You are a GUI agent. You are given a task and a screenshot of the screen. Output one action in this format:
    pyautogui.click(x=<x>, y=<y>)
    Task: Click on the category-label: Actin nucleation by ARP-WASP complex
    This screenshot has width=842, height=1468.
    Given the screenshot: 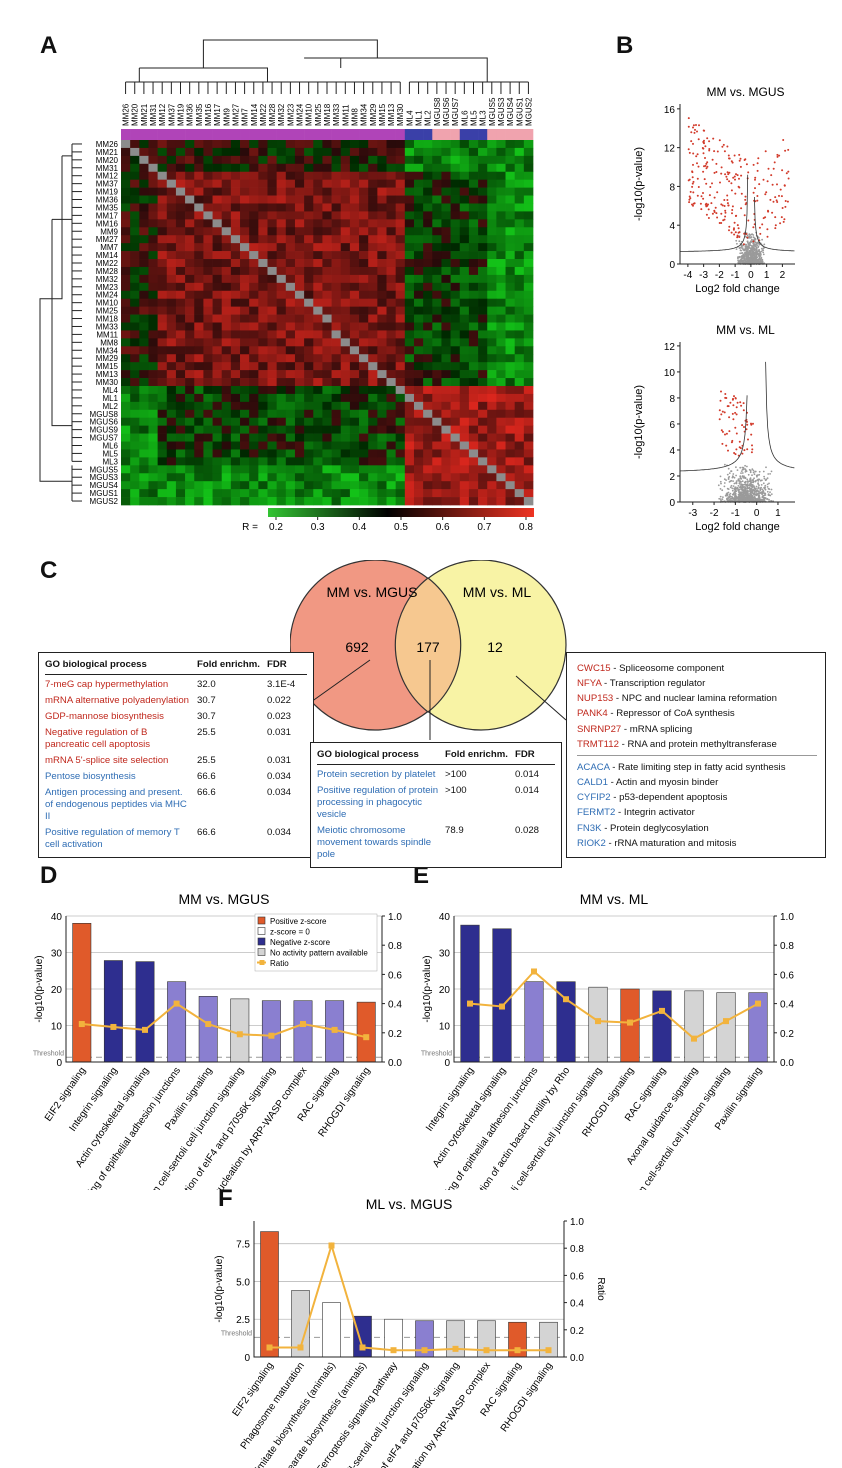 What is the action you would take?
    pyautogui.click(x=254, y=1127)
    